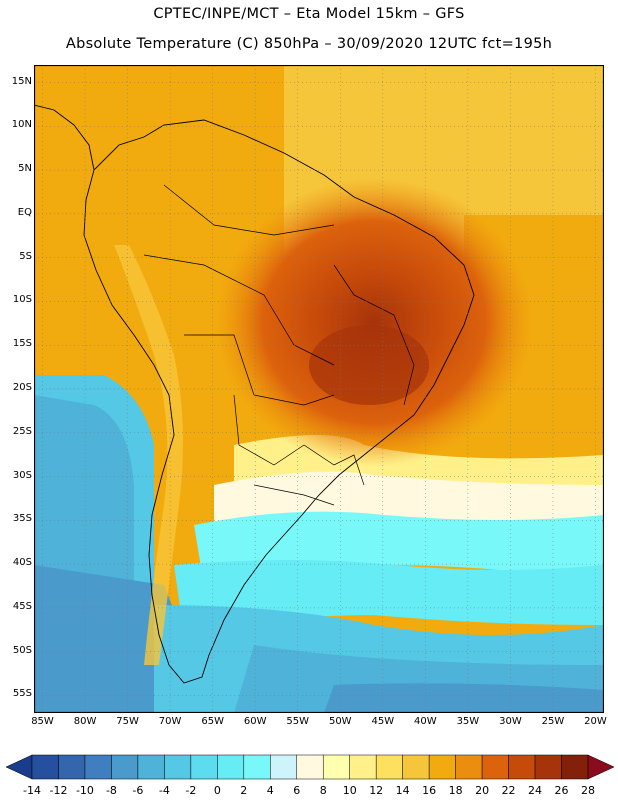  Describe the element at coordinates (19, 767) in the screenshot. I see `colorbar-underflow` at that location.